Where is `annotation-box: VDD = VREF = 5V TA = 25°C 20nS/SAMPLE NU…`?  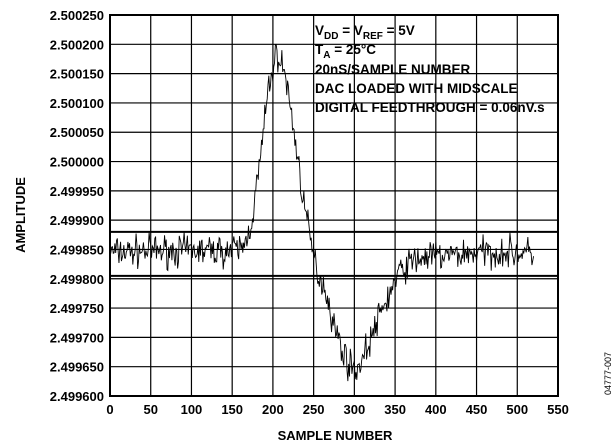
annotation-box: VDD = VREF = 5V TA = 25°C 20nS/SAMPLE NU… is located at coordinates (430, 69).